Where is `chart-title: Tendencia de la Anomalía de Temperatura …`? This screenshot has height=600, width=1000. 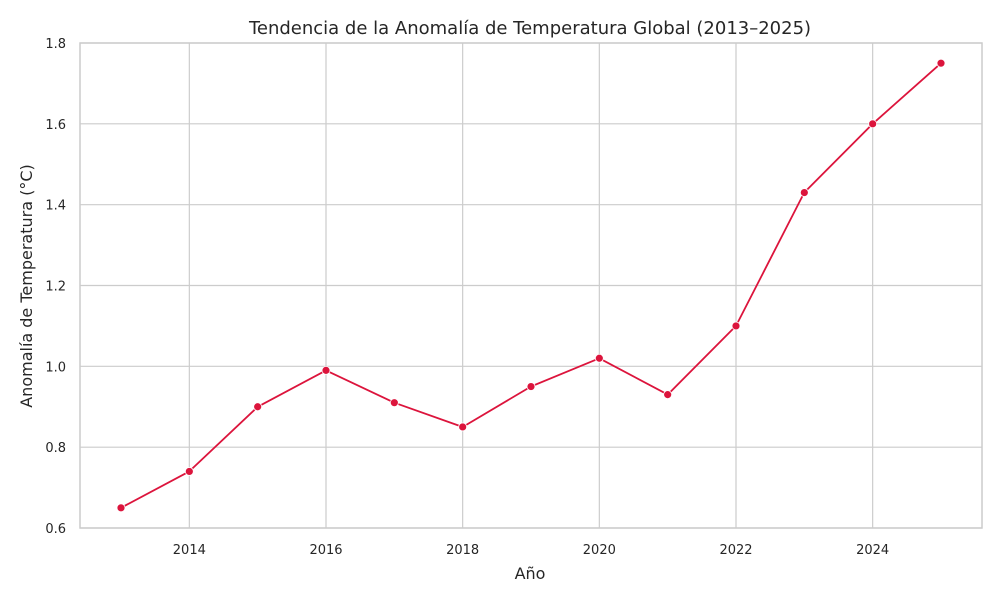
chart-title: Tendencia de la Anomalía de Temperatura … is located at coordinates (529, 28).